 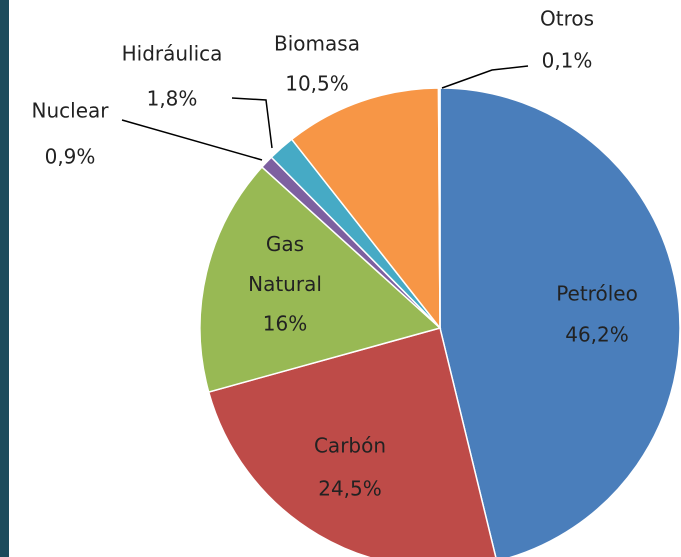 What do you see at coordinates (172, 99) in the screenshot?
I see `slice-value-label: 1,8%` at bounding box center [172, 99].